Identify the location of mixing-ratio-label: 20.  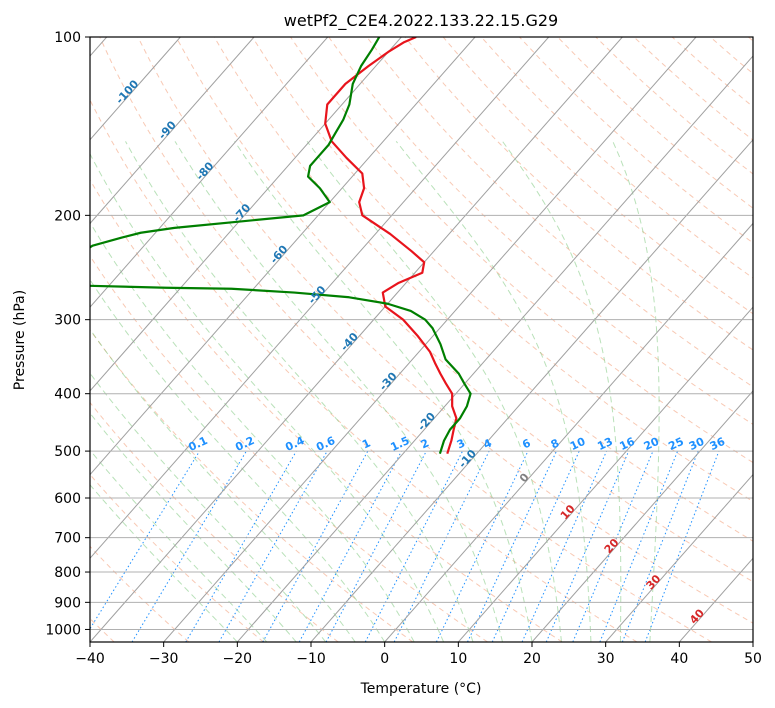
(652, 444).